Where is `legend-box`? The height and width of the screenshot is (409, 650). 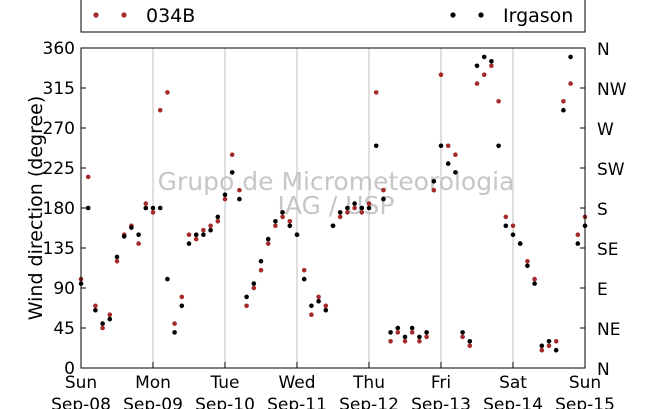
legend-box is located at coordinates (333, 16).